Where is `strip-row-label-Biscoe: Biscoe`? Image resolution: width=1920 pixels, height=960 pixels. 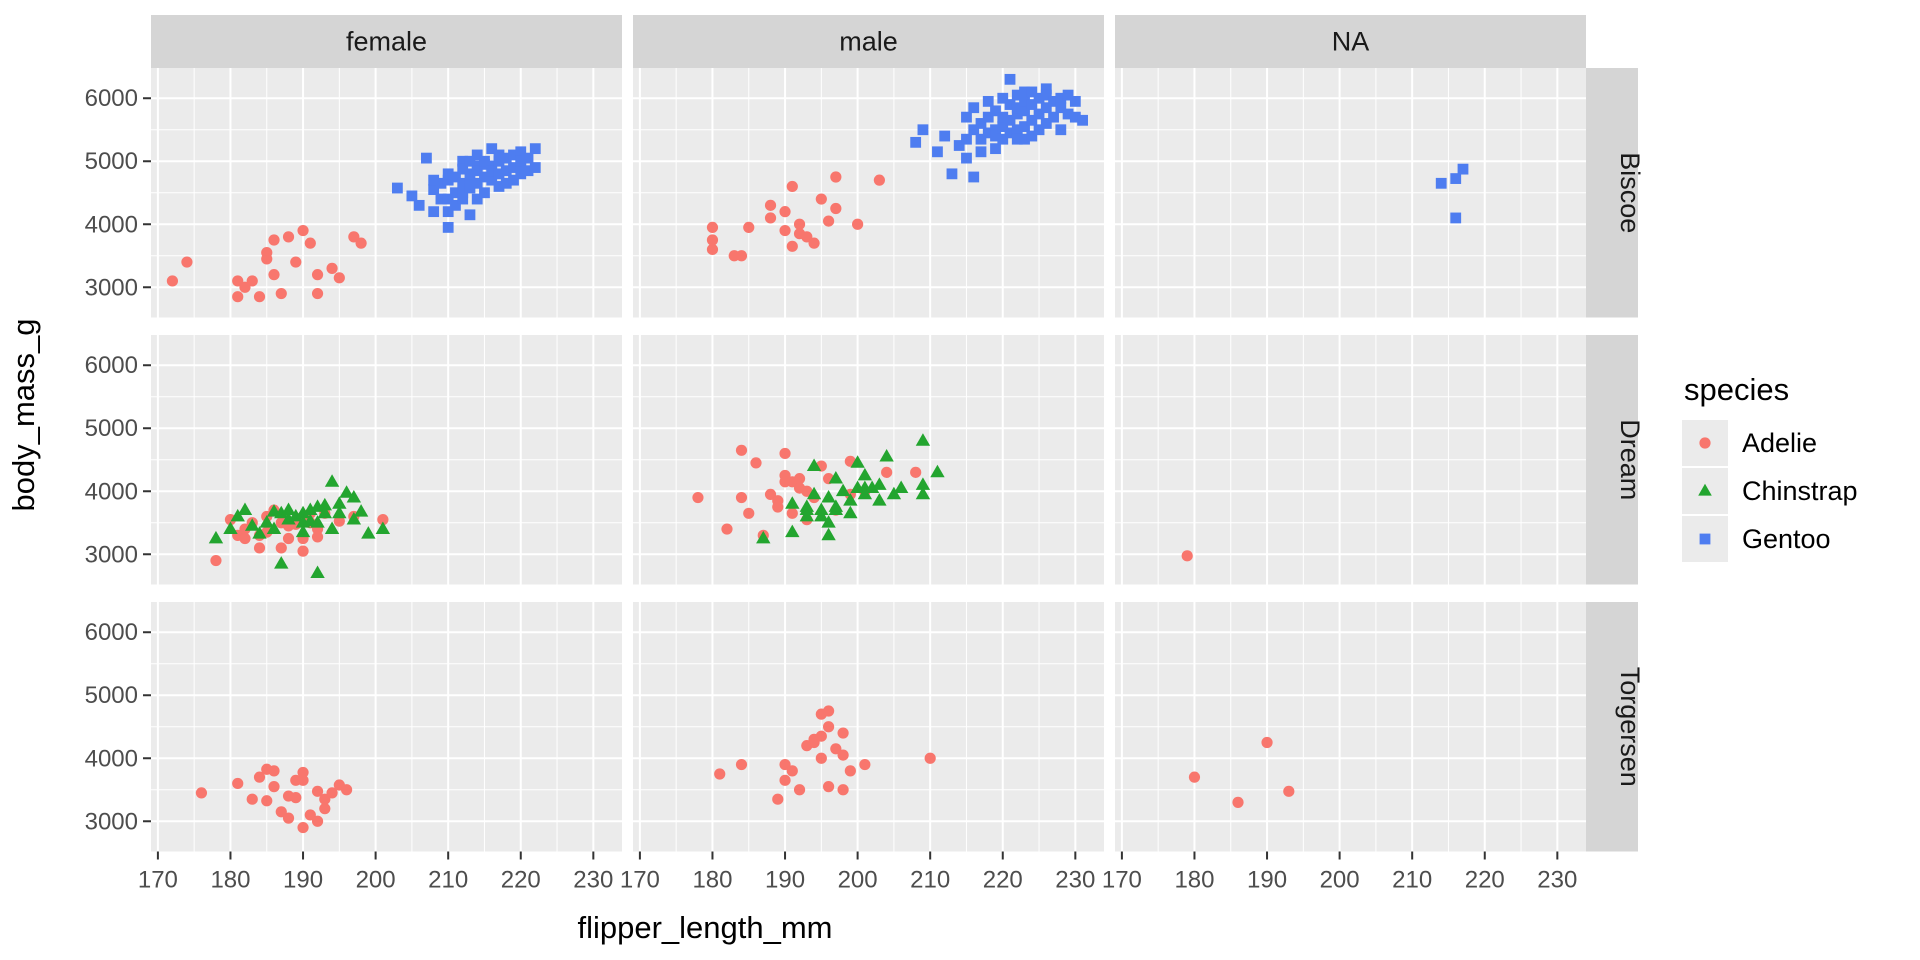
strip-row-label-Biscoe: Biscoe is located at coordinates (1630, 192).